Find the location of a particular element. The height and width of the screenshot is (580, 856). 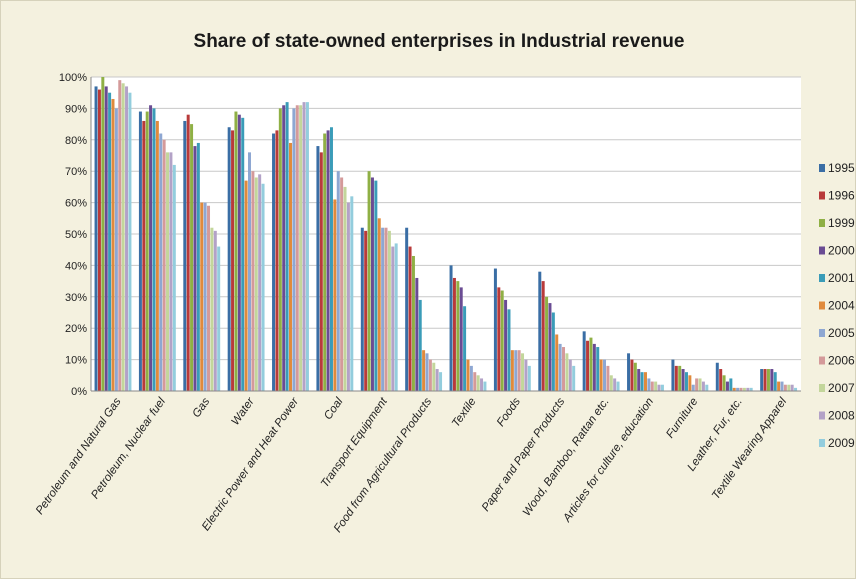

x-tick-label: Water is located at coordinates (243, 411).